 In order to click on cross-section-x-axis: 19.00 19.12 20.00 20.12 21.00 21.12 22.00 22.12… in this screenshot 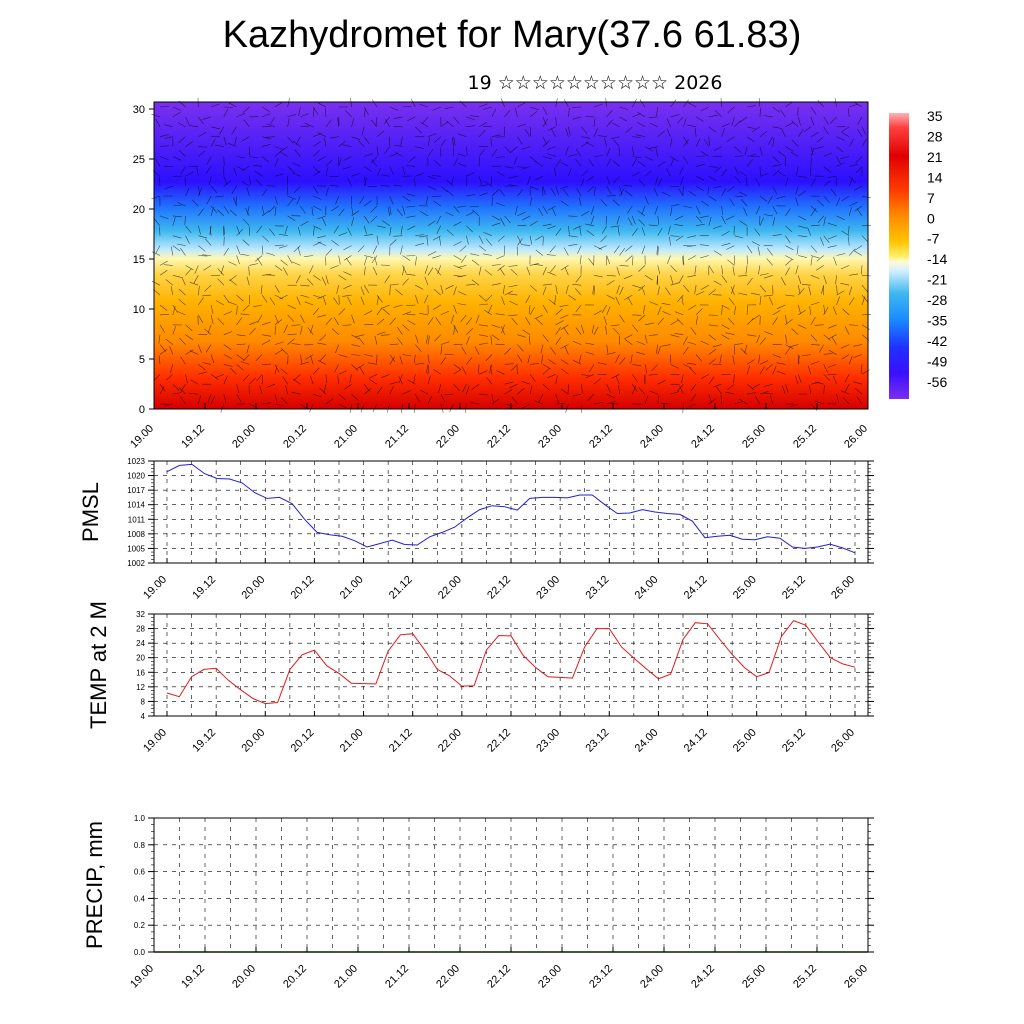, I will do `click(499, 427)`.